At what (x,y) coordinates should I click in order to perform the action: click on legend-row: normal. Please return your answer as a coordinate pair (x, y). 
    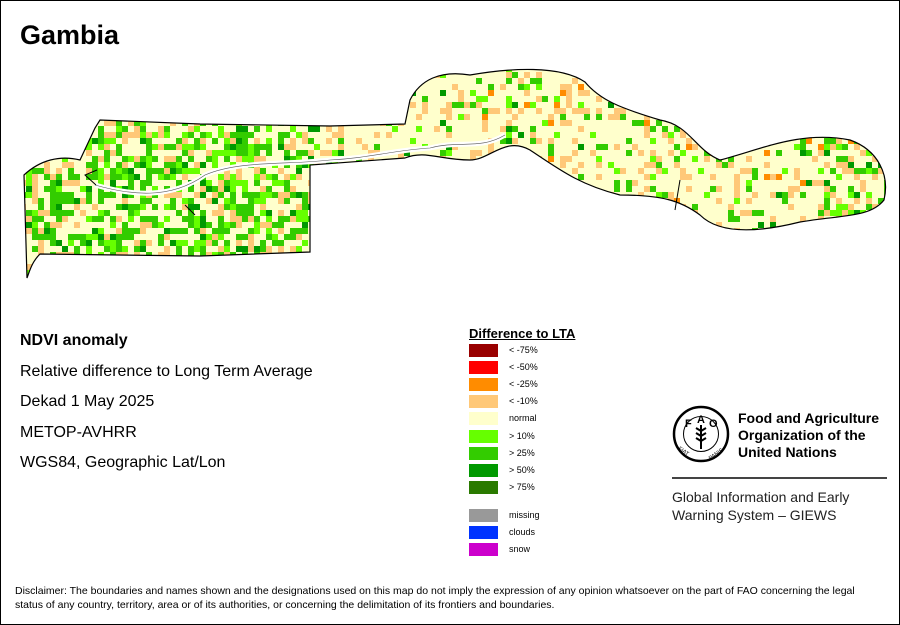
    Looking at the image, I should click on (539, 419).